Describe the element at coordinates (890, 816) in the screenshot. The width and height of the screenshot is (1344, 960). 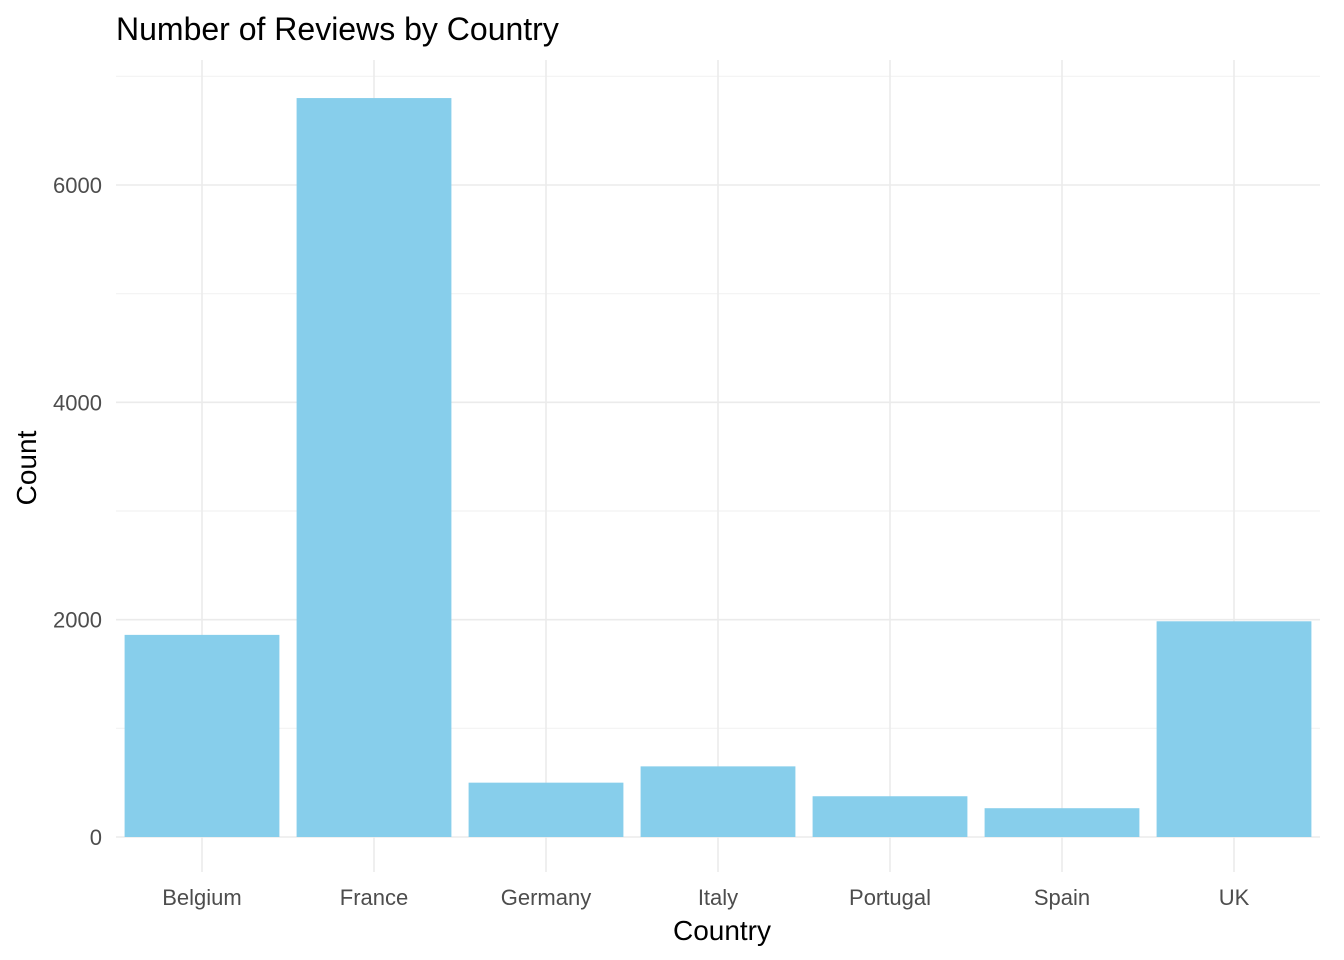
I see `bar-portugal` at that location.